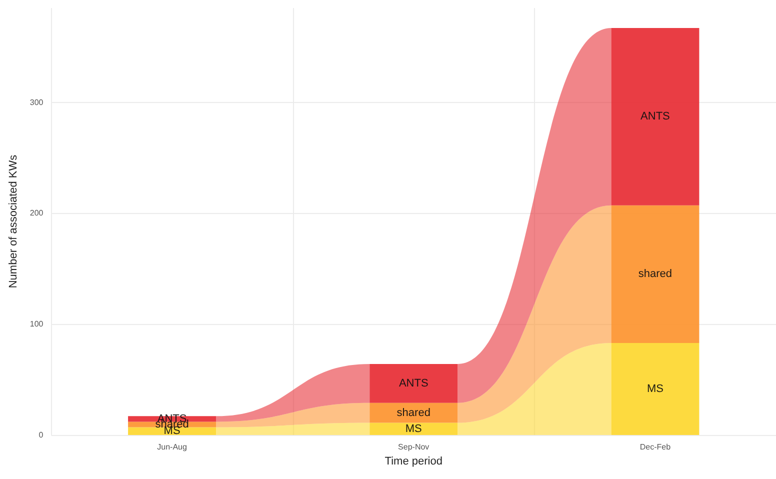 This screenshot has height=479, width=776. Describe the element at coordinates (413, 428) in the screenshot. I see `series-label: MS` at that location.